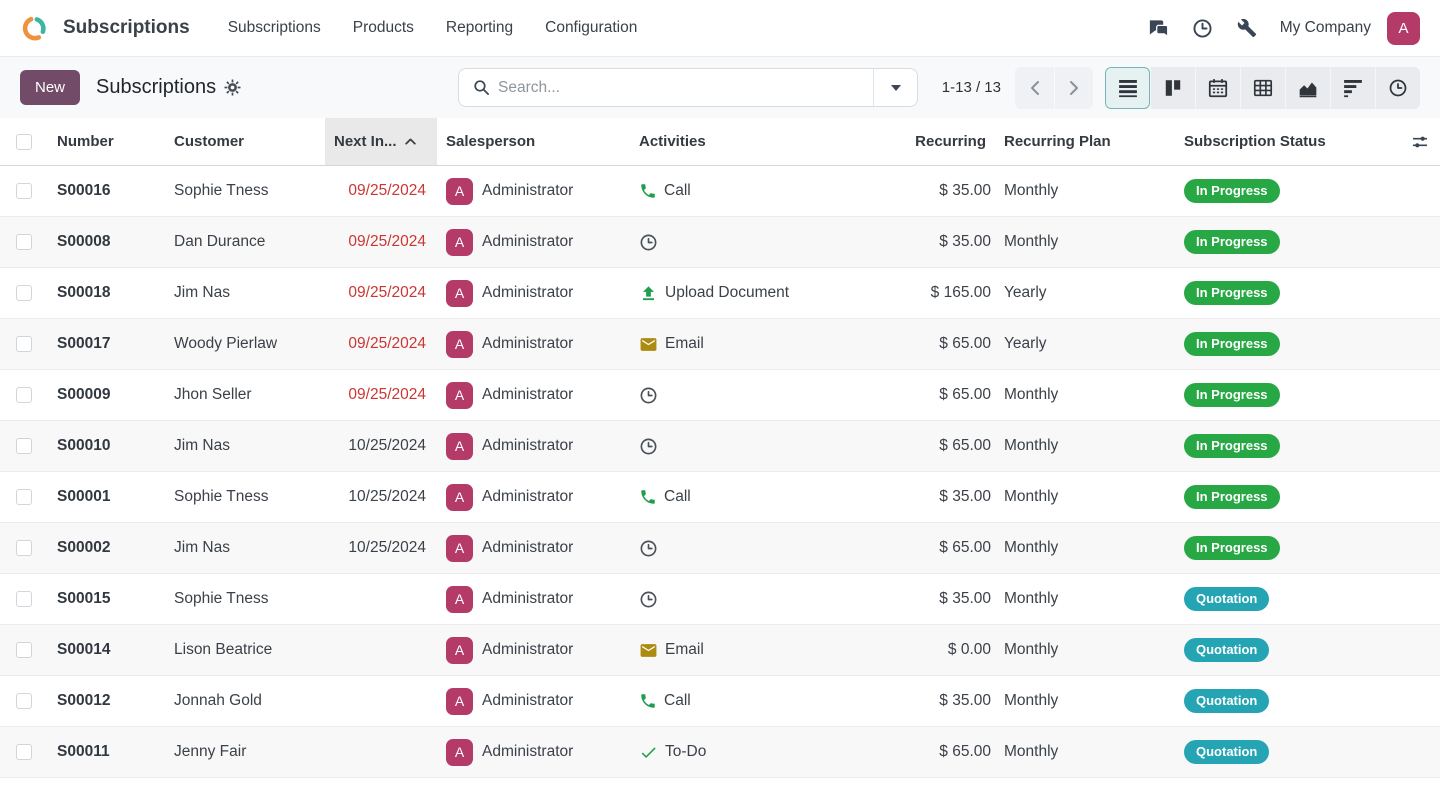 The width and height of the screenshot is (1440, 786). I want to click on column-header-number: Number, so click(85, 141).